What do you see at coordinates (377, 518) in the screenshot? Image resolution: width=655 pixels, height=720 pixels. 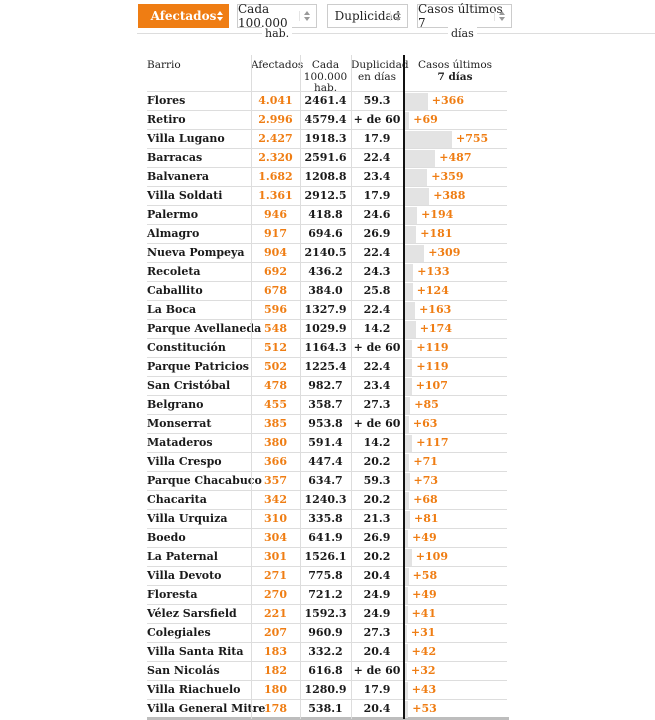 I see `row-duplicidad: 21.3` at bounding box center [377, 518].